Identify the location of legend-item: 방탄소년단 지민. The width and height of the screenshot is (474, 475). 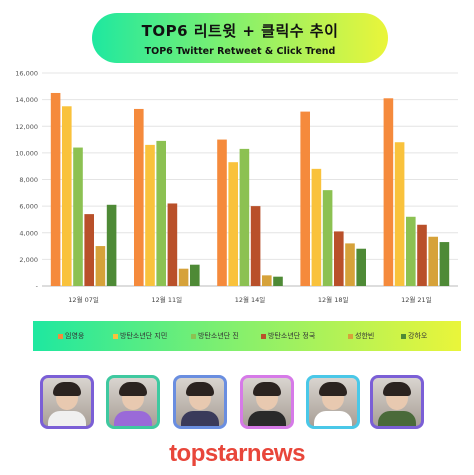
(140, 336).